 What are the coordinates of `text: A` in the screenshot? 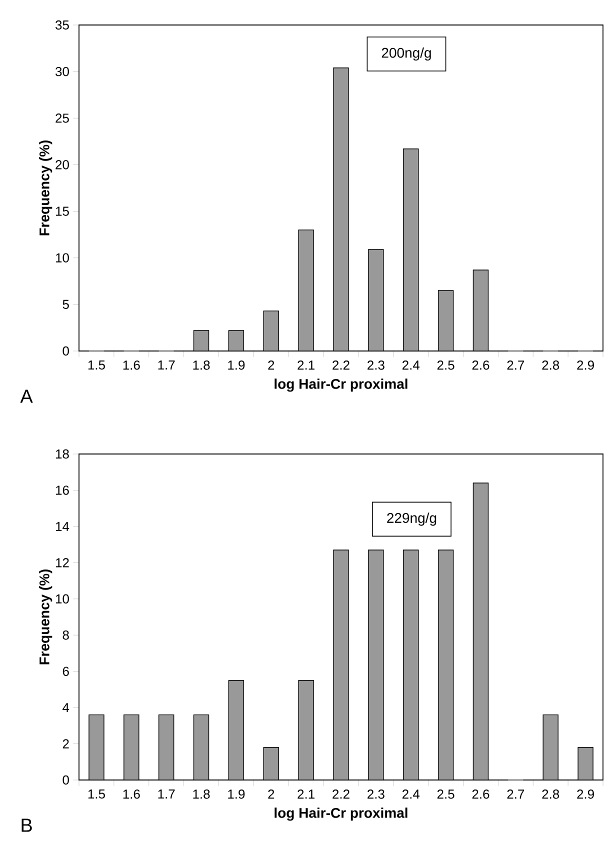 It's located at (26, 396).